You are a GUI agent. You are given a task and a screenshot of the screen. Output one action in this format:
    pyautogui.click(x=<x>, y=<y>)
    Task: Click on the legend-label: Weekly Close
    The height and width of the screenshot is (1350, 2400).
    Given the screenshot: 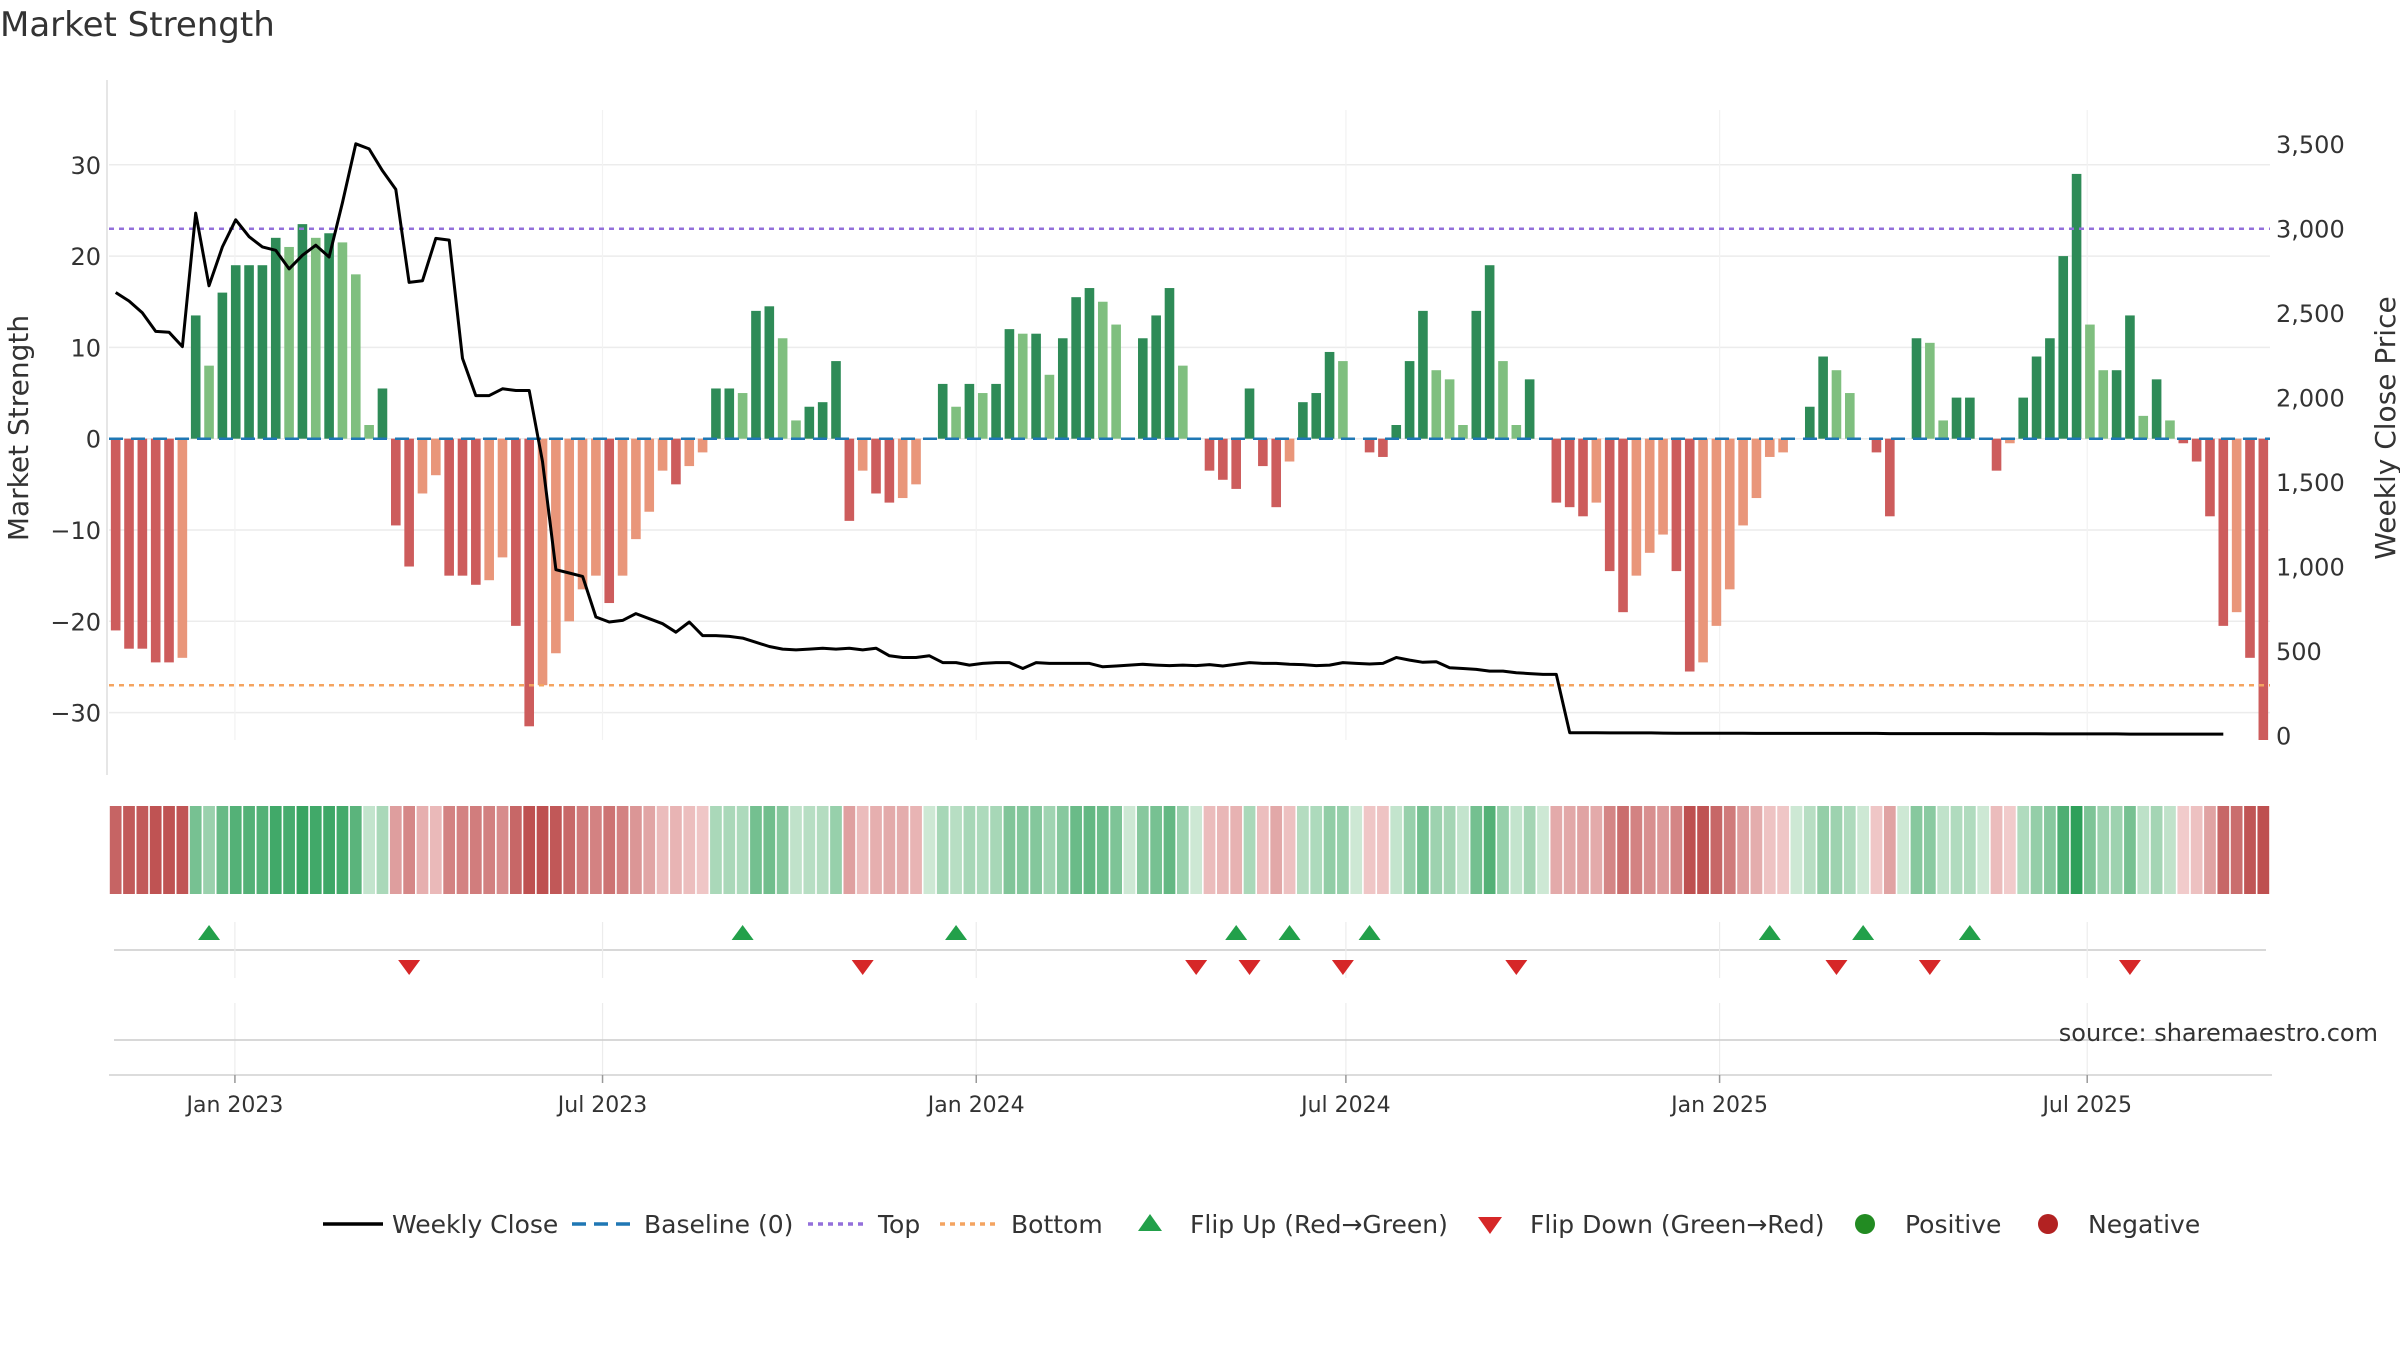 What is the action you would take?
    pyautogui.click(x=475, y=1224)
    